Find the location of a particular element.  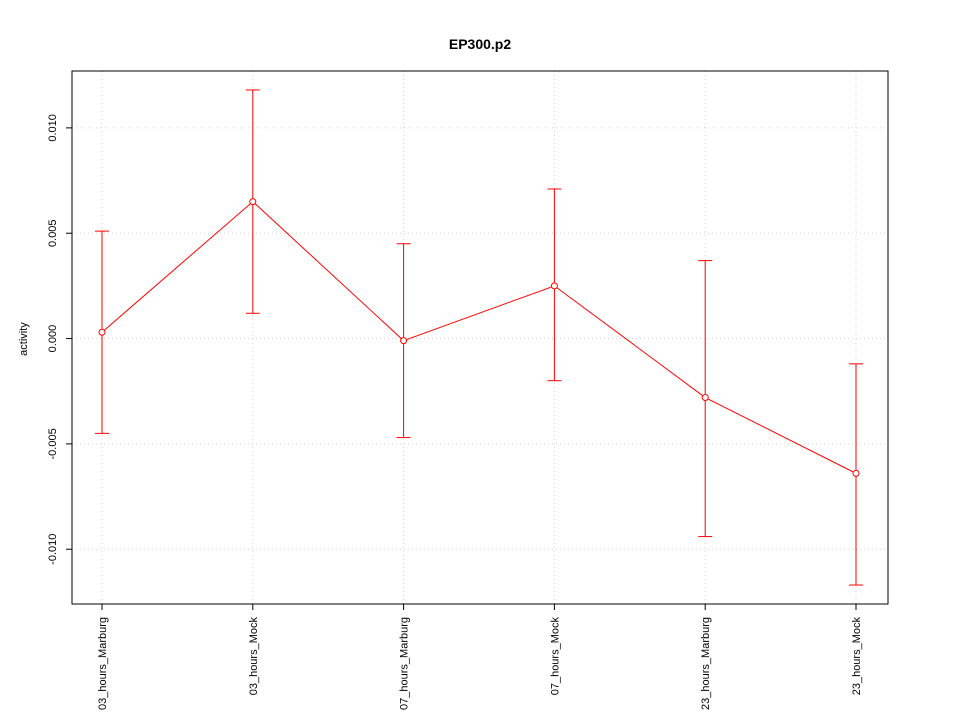

x-tick-label: 07_hours_Marburg is located at coordinates (405, 663).